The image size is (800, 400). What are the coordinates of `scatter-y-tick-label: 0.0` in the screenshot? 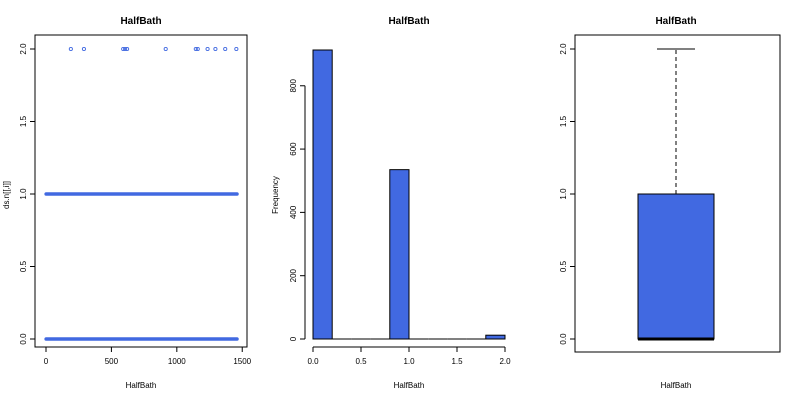 It's located at (23, 339).